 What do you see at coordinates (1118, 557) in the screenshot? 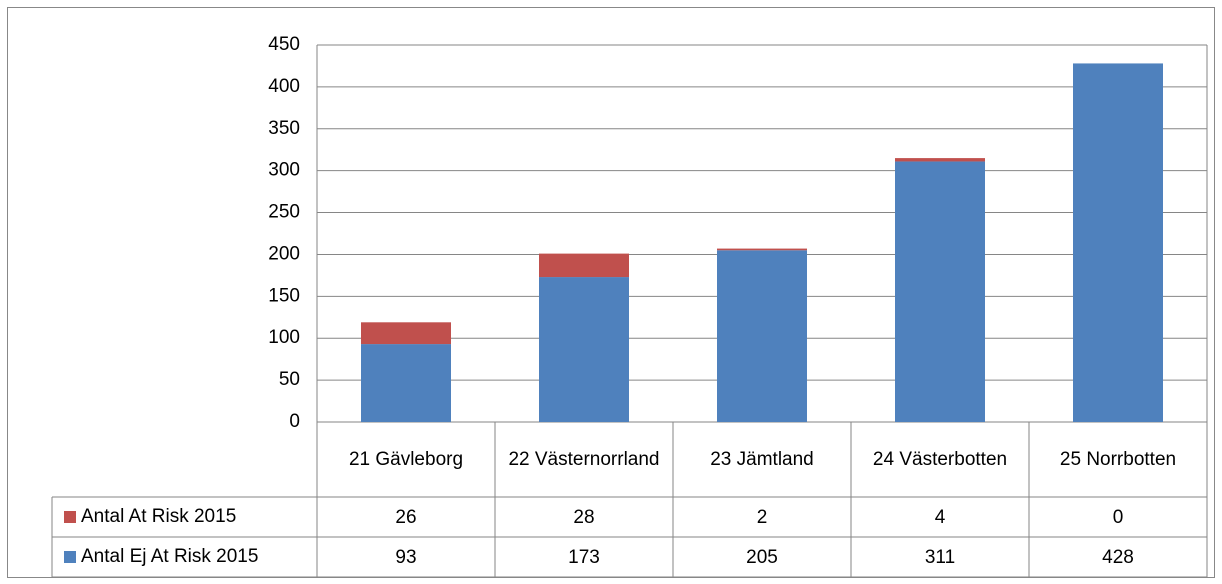
I see `table-value: 428` at bounding box center [1118, 557].